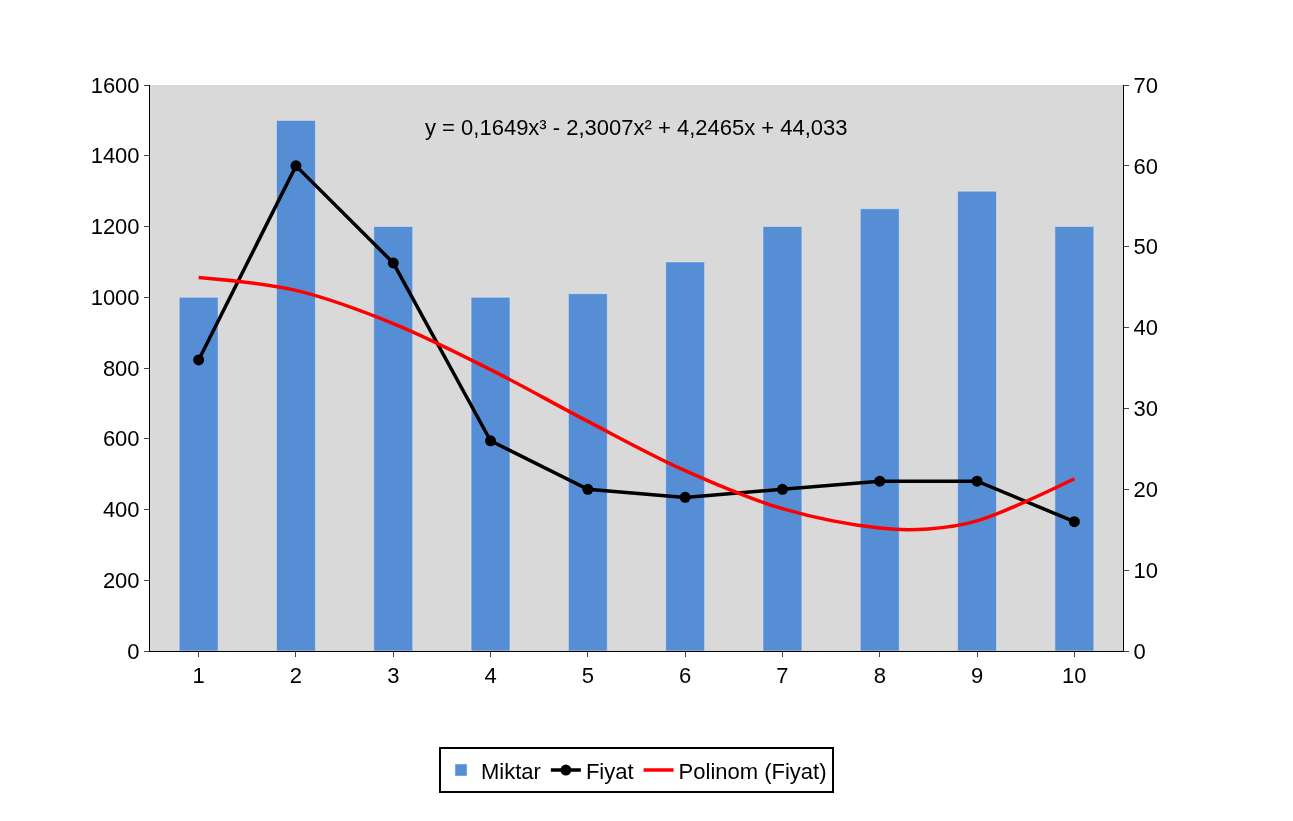 Image resolution: width=1293 pixels, height=821 pixels. Describe the element at coordinates (1145, 328) in the screenshot. I see `y2-tick-label: 40` at that location.